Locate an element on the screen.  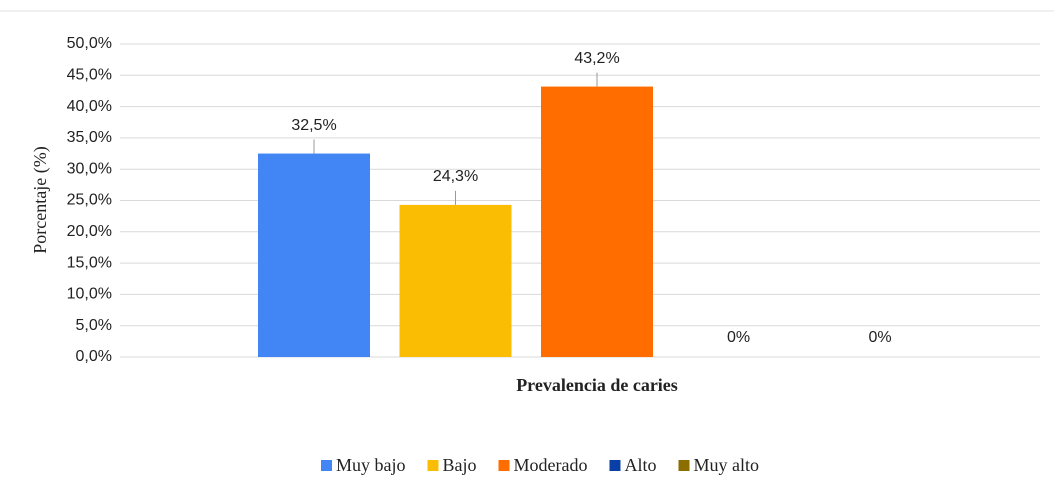
y-tick-label: 5,0% is located at coordinates (94, 325).